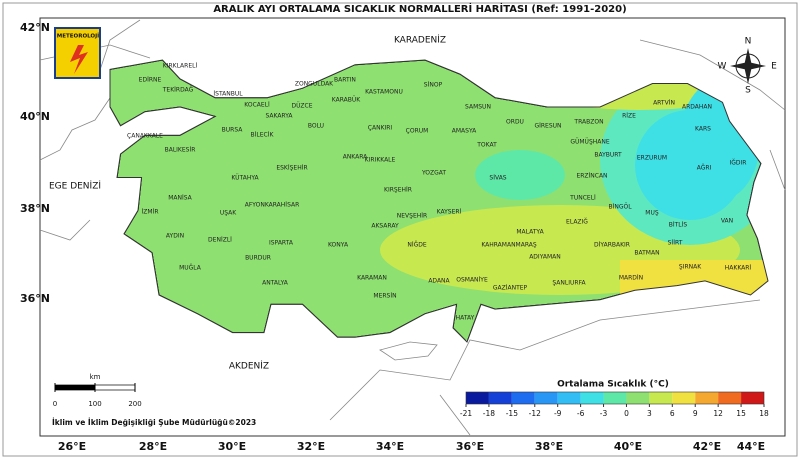 The height and width of the screenshot is (459, 800). What do you see at coordinates (263, 135) in the screenshot?
I see `province-label: BİLECİK` at bounding box center [263, 135].